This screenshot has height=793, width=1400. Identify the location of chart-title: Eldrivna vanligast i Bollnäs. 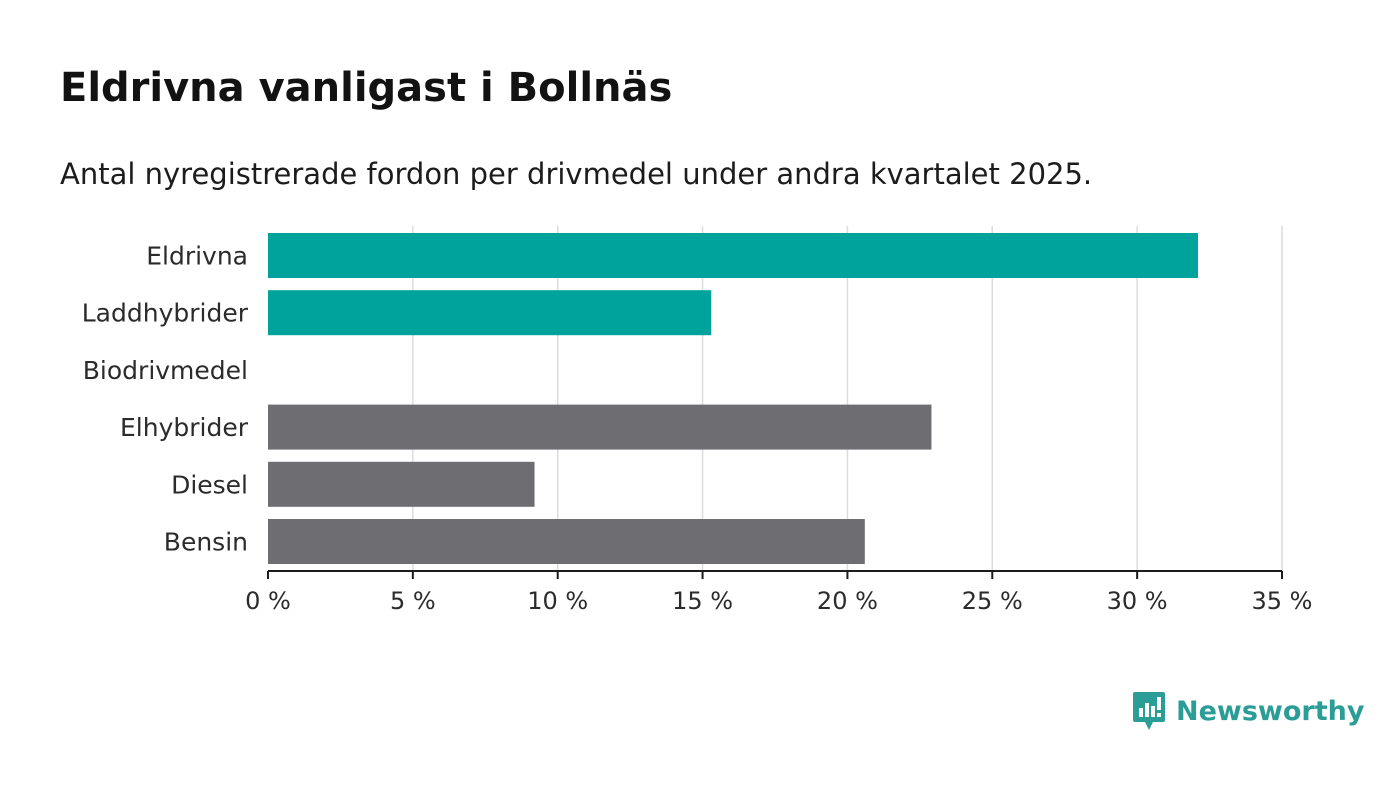
(366, 88).